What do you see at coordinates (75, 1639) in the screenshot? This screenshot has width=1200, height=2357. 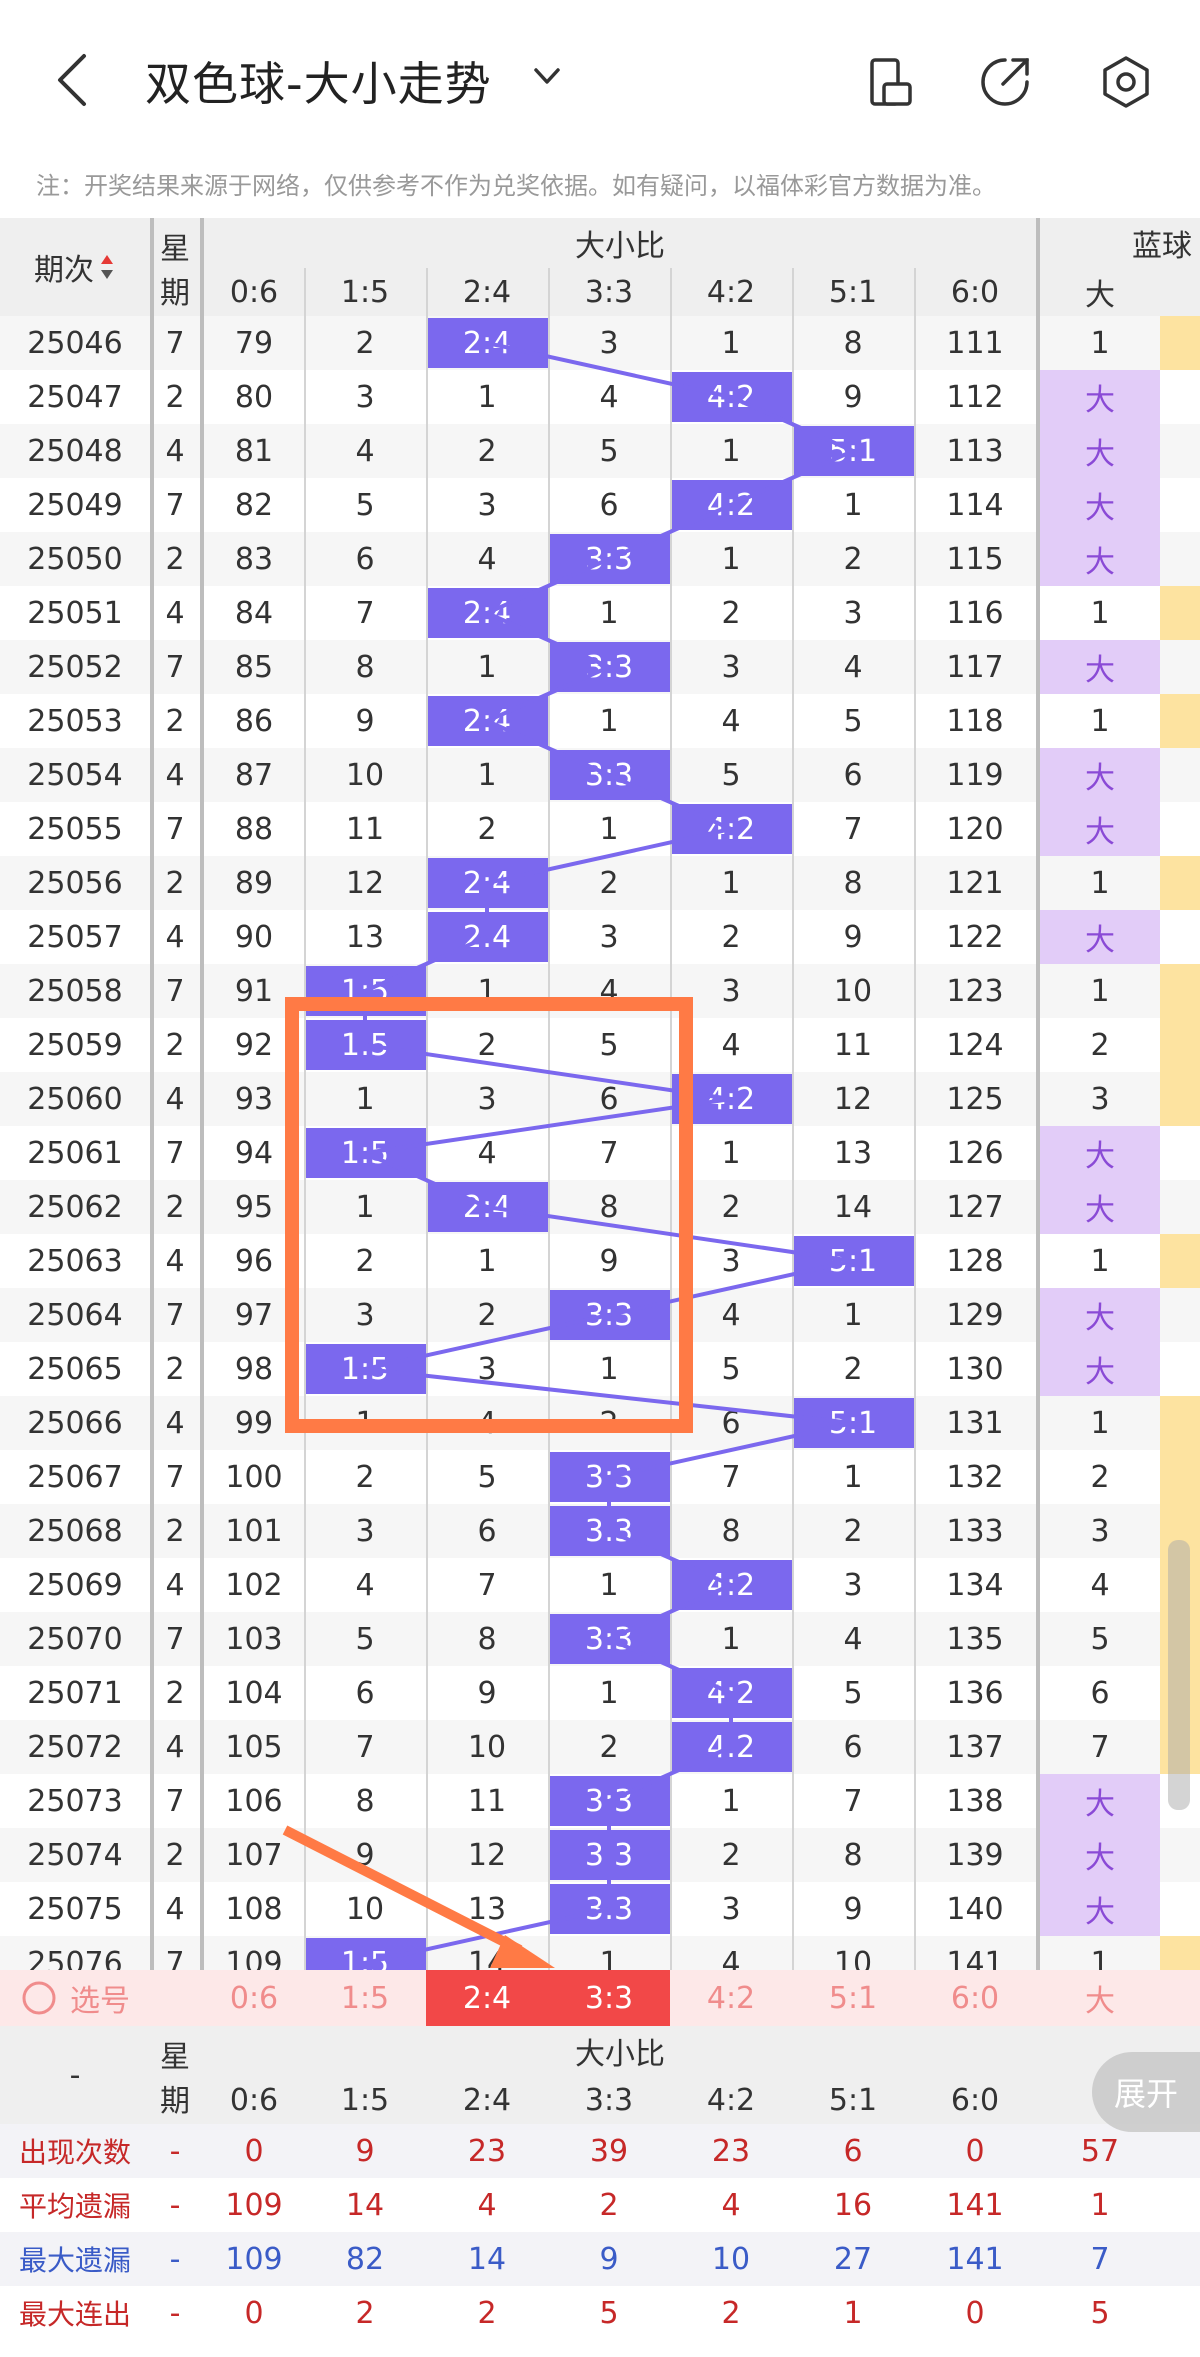 I see `issue-cell: 25070` at bounding box center [75, 1639].